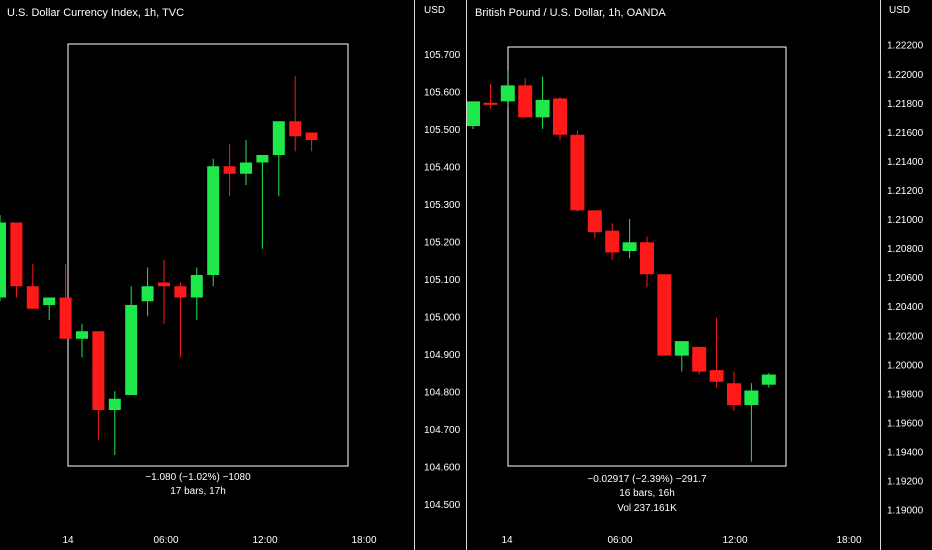 The width and height of the screenshot is (932, 550). Describe the element at coordinates (442, 167) in the screenshot. I see `y-tick-label: 105.400` at that location.